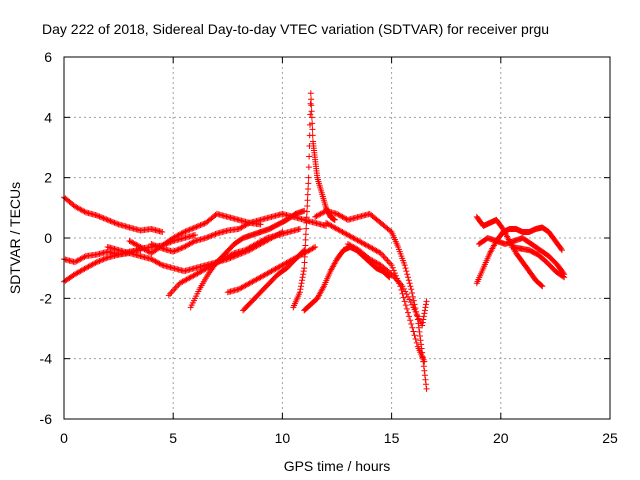  I want to click on y-tick-label: 6, so click(48, 57).